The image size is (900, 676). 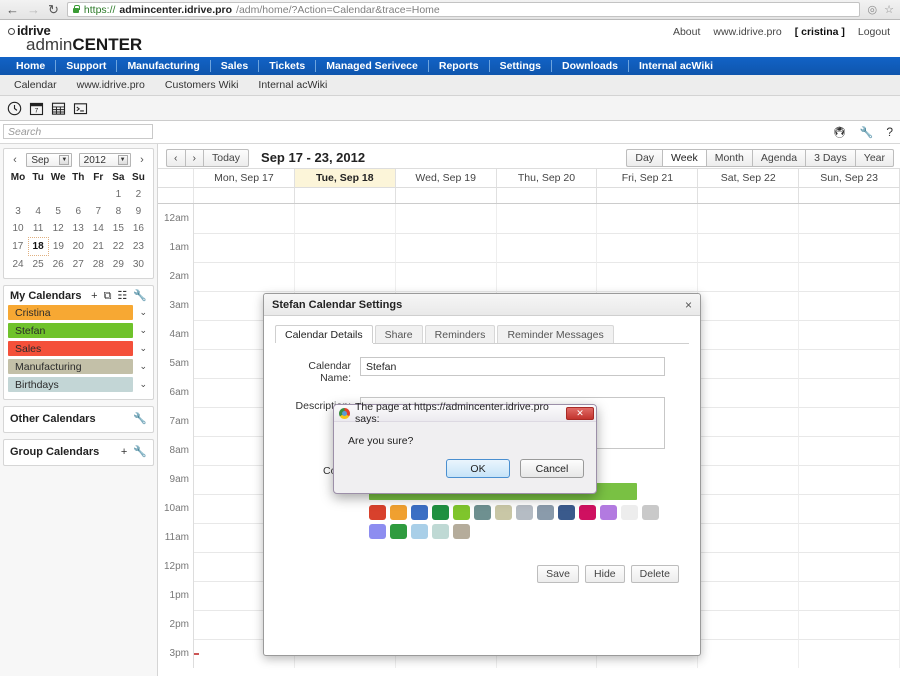 What do you see at coordinates (107, 295) in the screenshot?
I see `copy-calendar-icon: ⧉` at bounding box center [107, 295].